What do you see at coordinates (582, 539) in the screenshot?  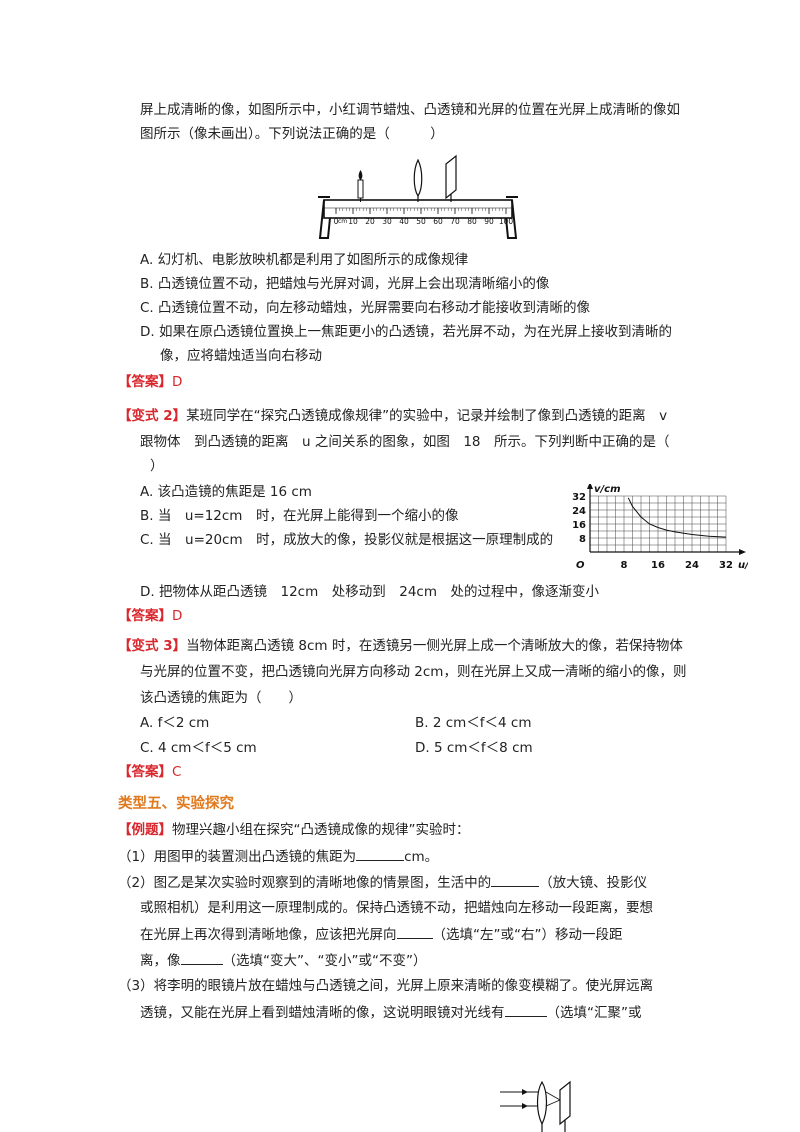 I see `y-tick-label: 8` at bounding box center [582, 539].